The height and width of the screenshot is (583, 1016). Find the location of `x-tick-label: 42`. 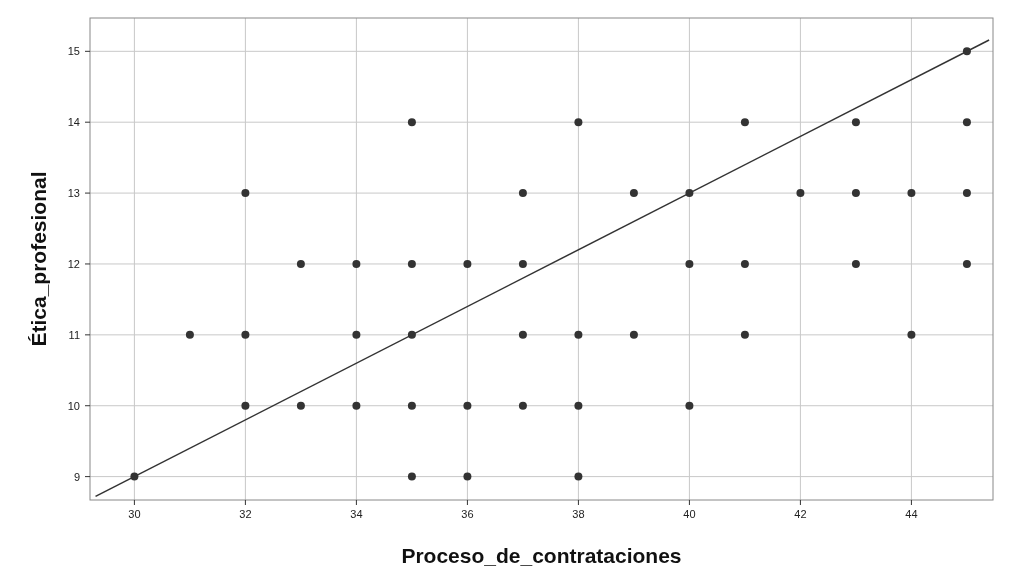

x-tick-label: 42 is located at coordinates (800, 514).